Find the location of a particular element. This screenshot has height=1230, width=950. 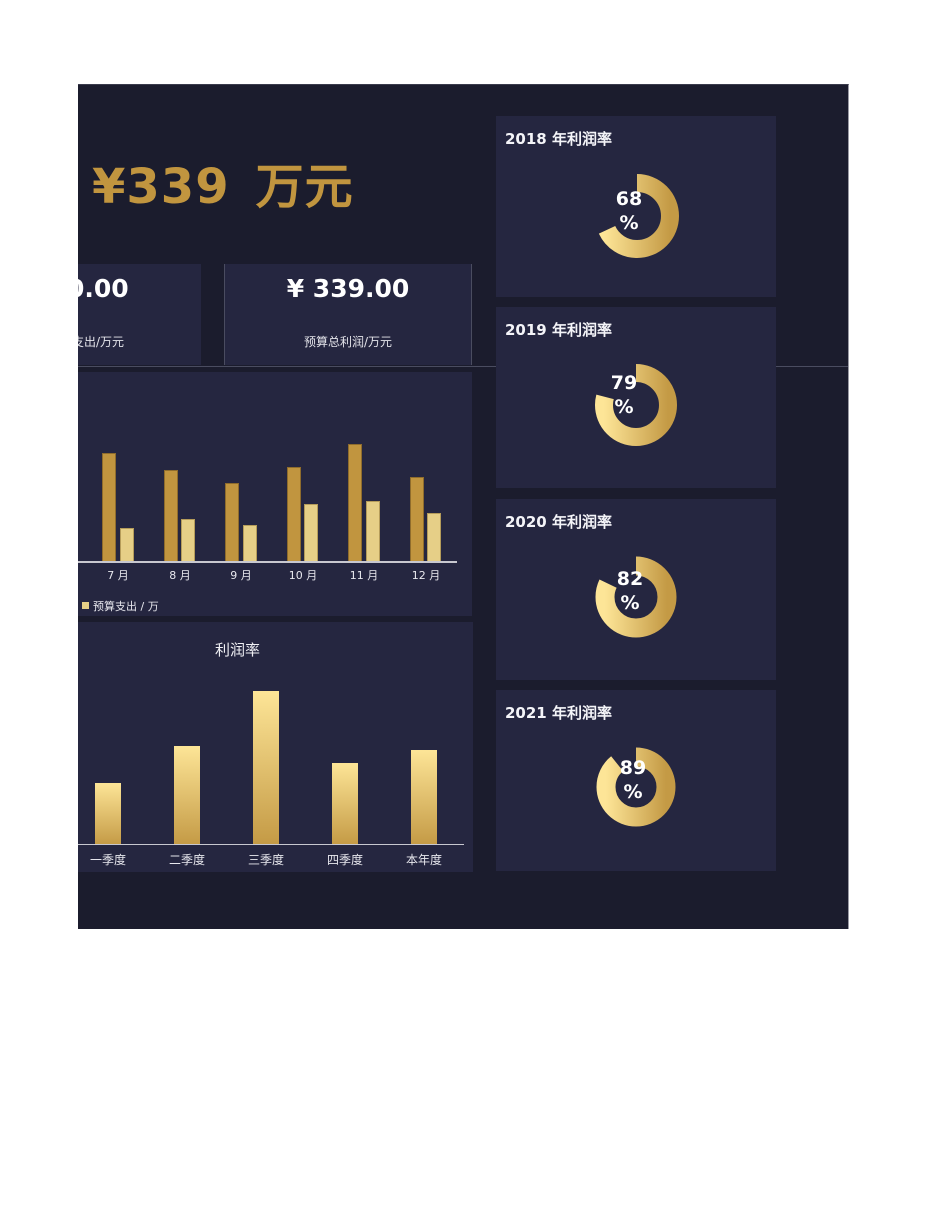

bar-q2 is located at coordinates (187, 795).